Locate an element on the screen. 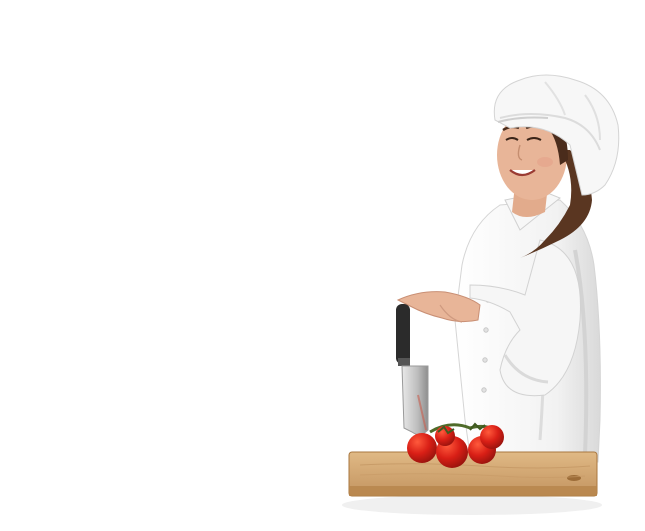 The width and height of the screenshot is (645, 531). board-handle-hole is located at coordinates (574, 478).